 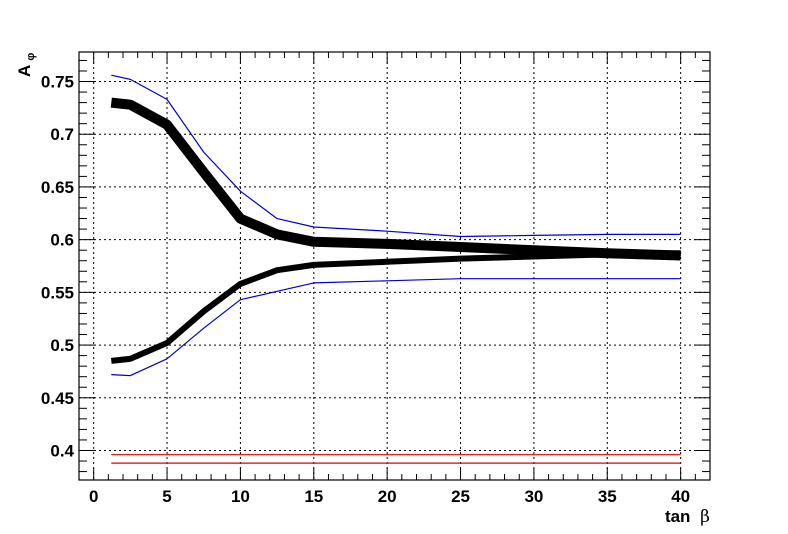 What do you see at coordinates (24, 71) in the screenshot?
I see `y-axis-title-main: A` at bounding box center [24, 71].